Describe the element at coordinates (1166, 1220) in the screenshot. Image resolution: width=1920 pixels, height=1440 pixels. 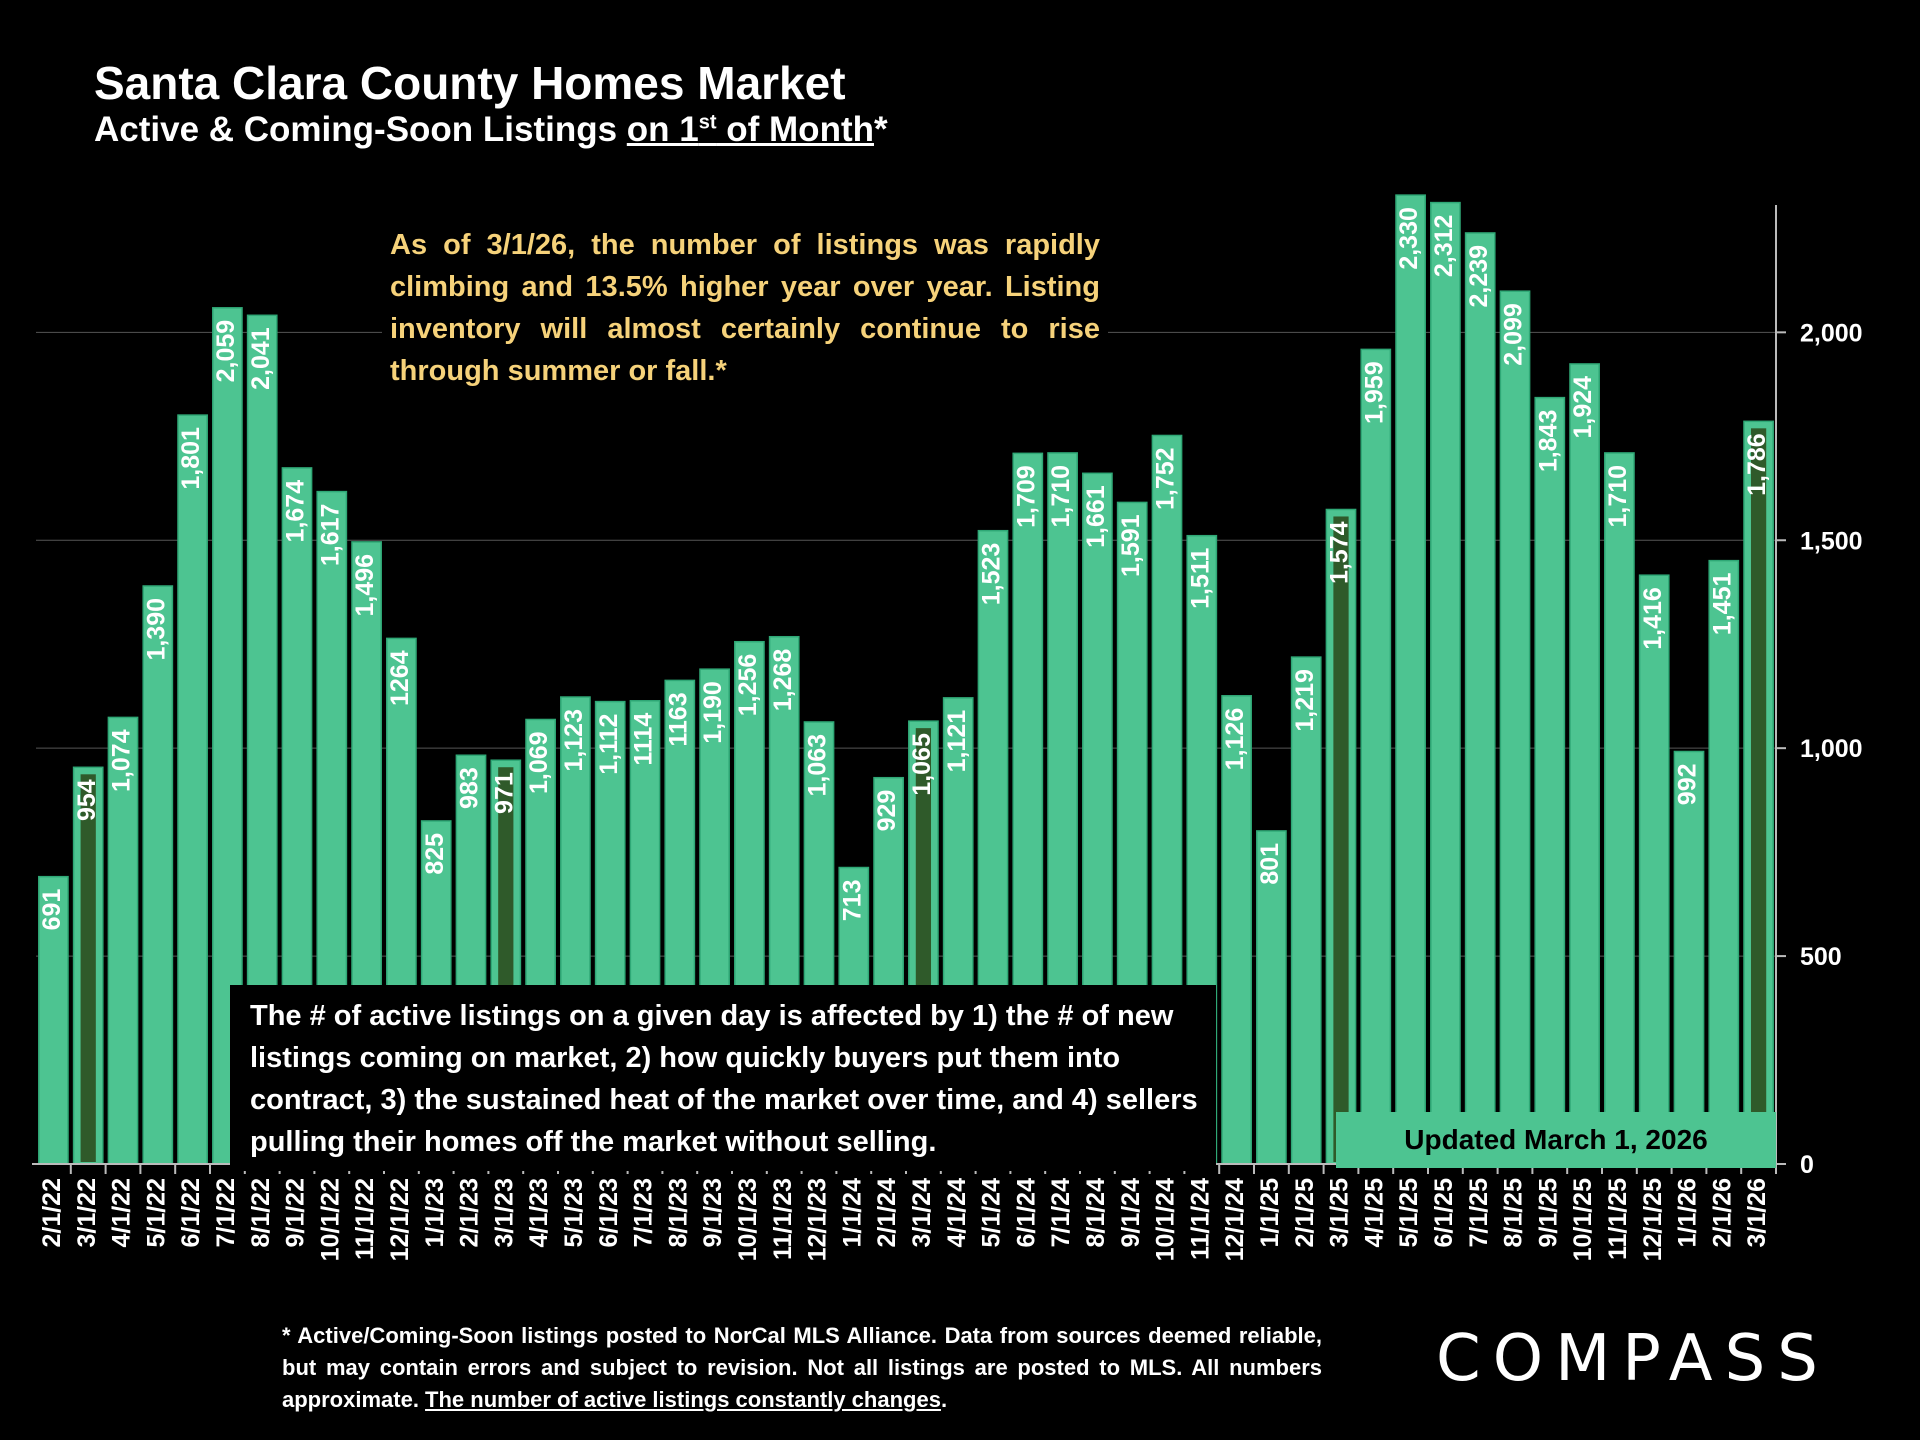
I see `x-tick-label: 10/1/24` at that location.